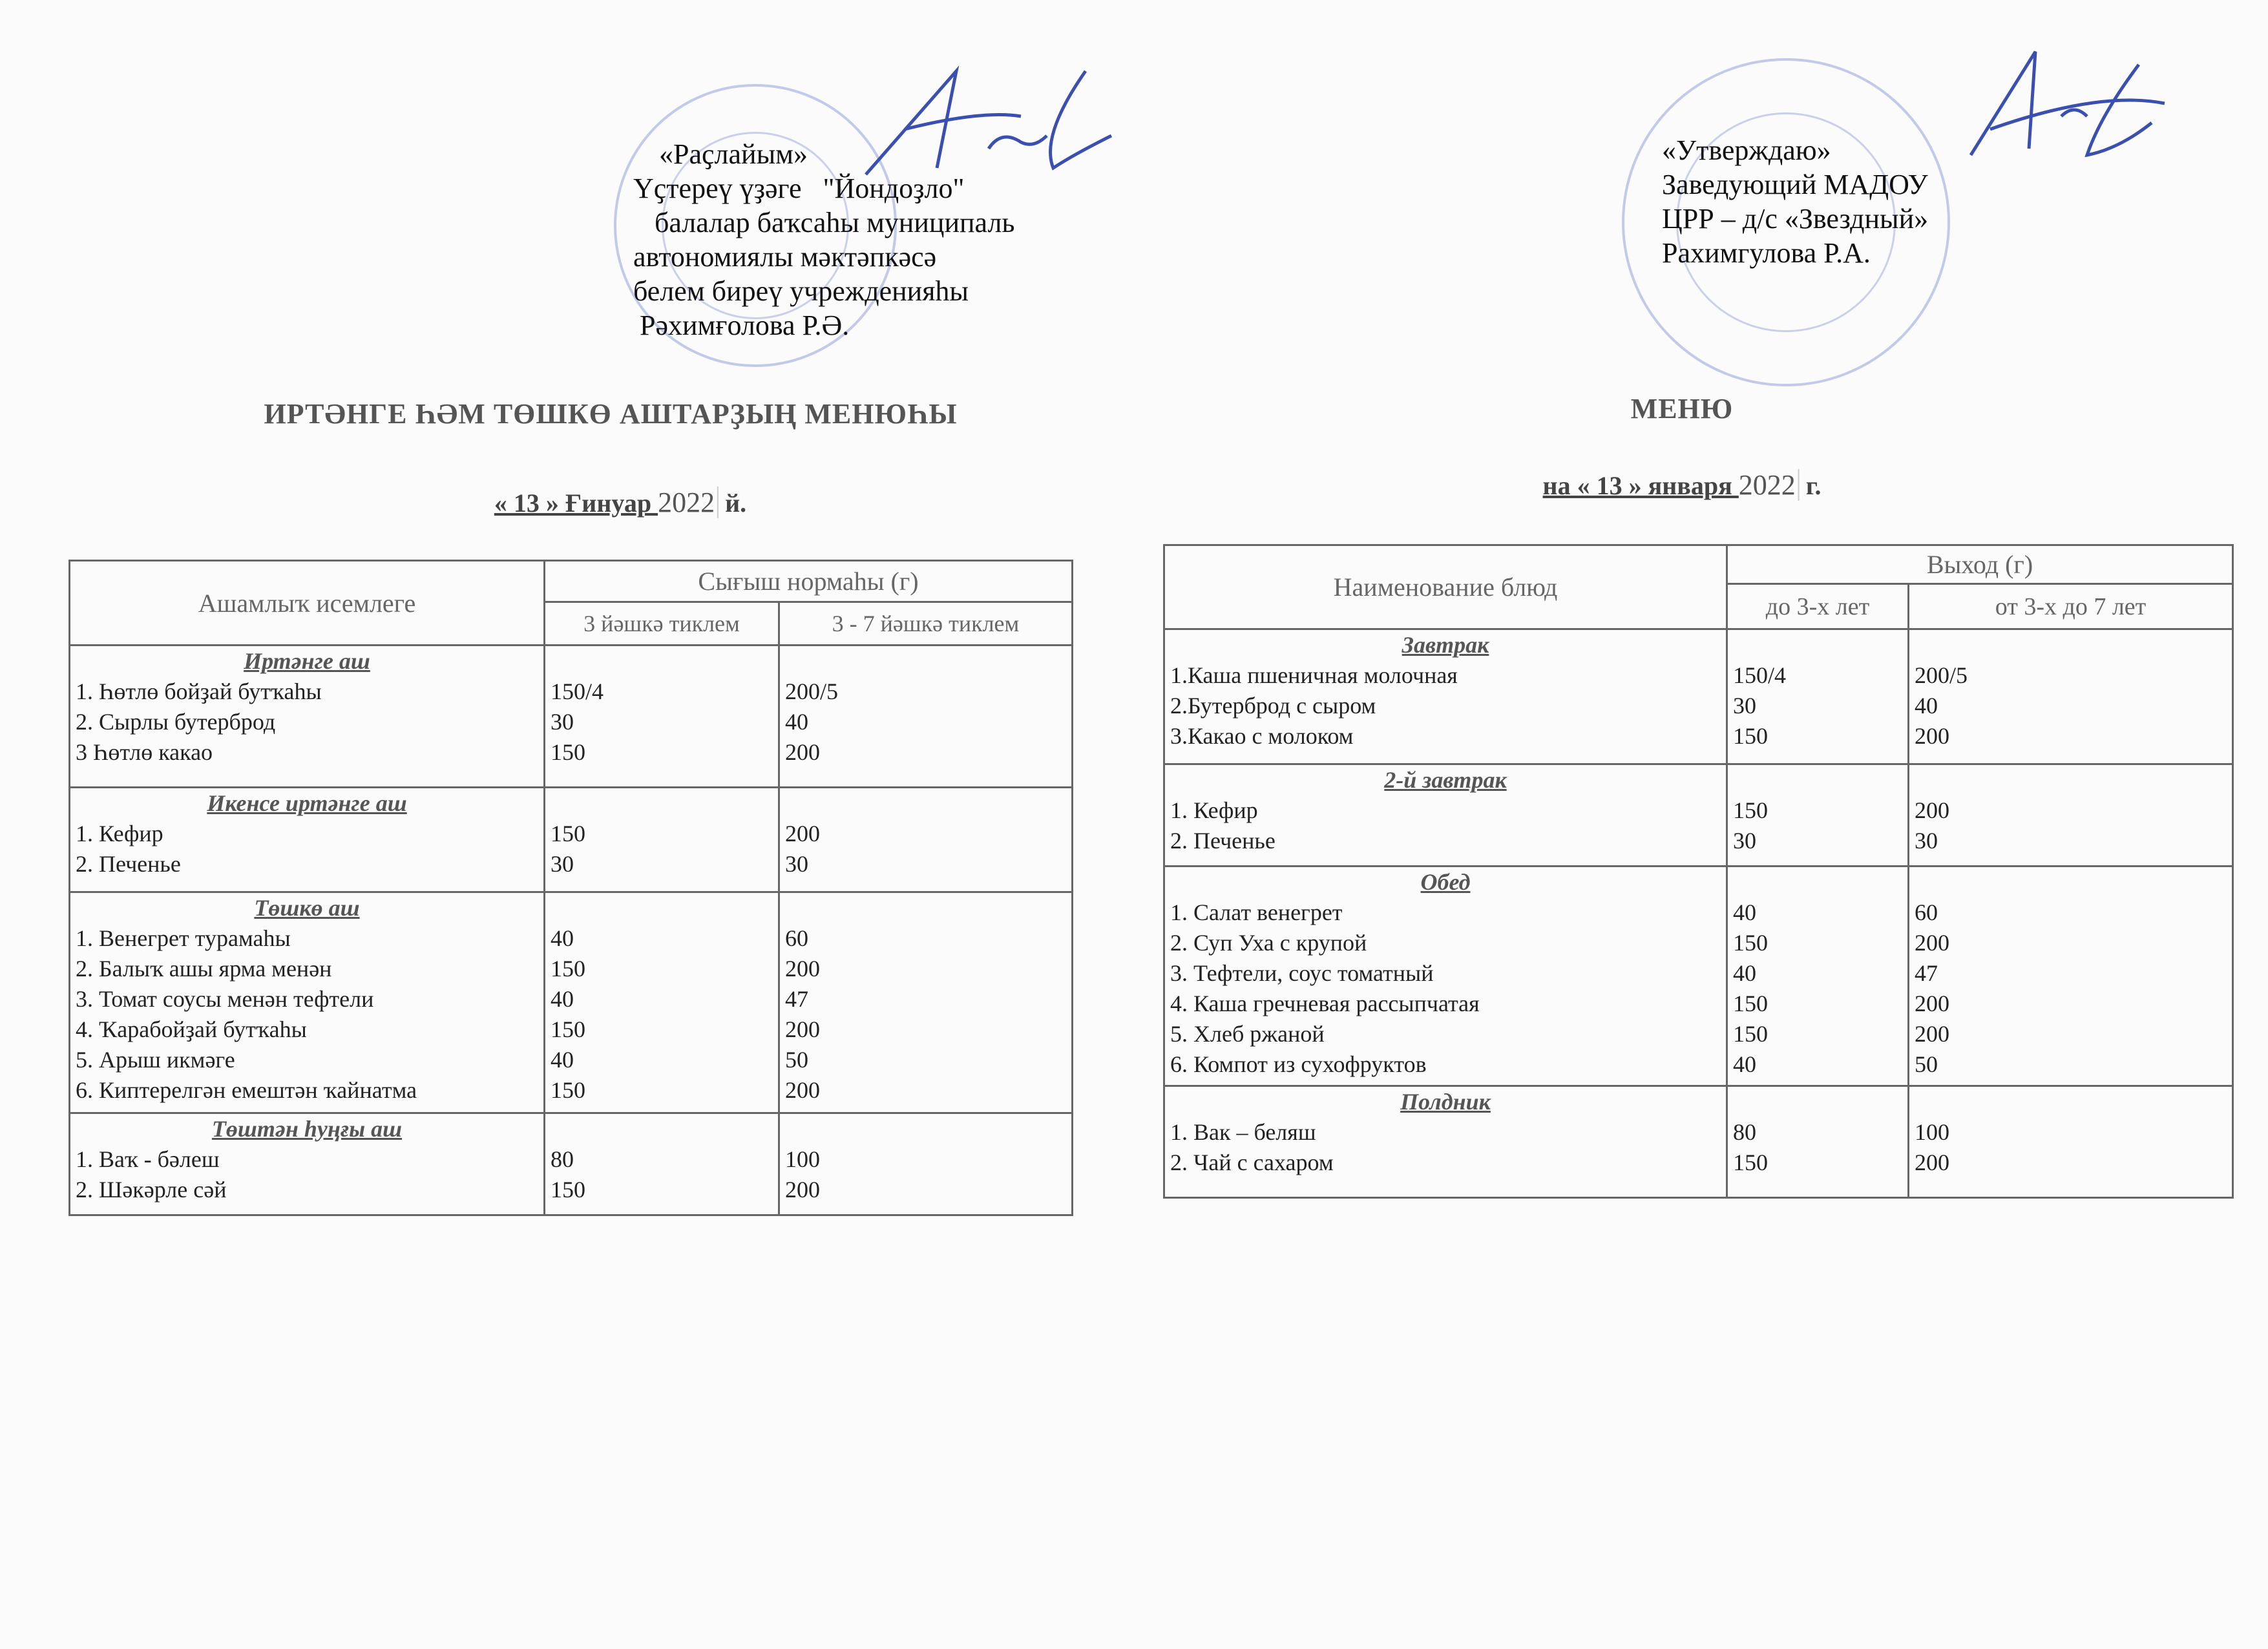 This screenshot has width=2268, height=1649. Describe the element at coordinates (1446, 645) in the screenshot. I see `section-title: Завтрак` at that location.